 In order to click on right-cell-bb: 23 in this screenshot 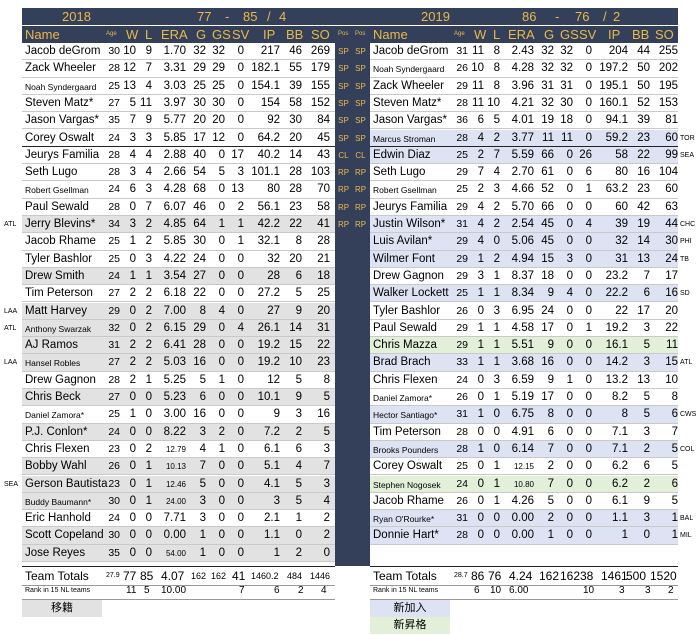, I will do `click(643, 189)`.